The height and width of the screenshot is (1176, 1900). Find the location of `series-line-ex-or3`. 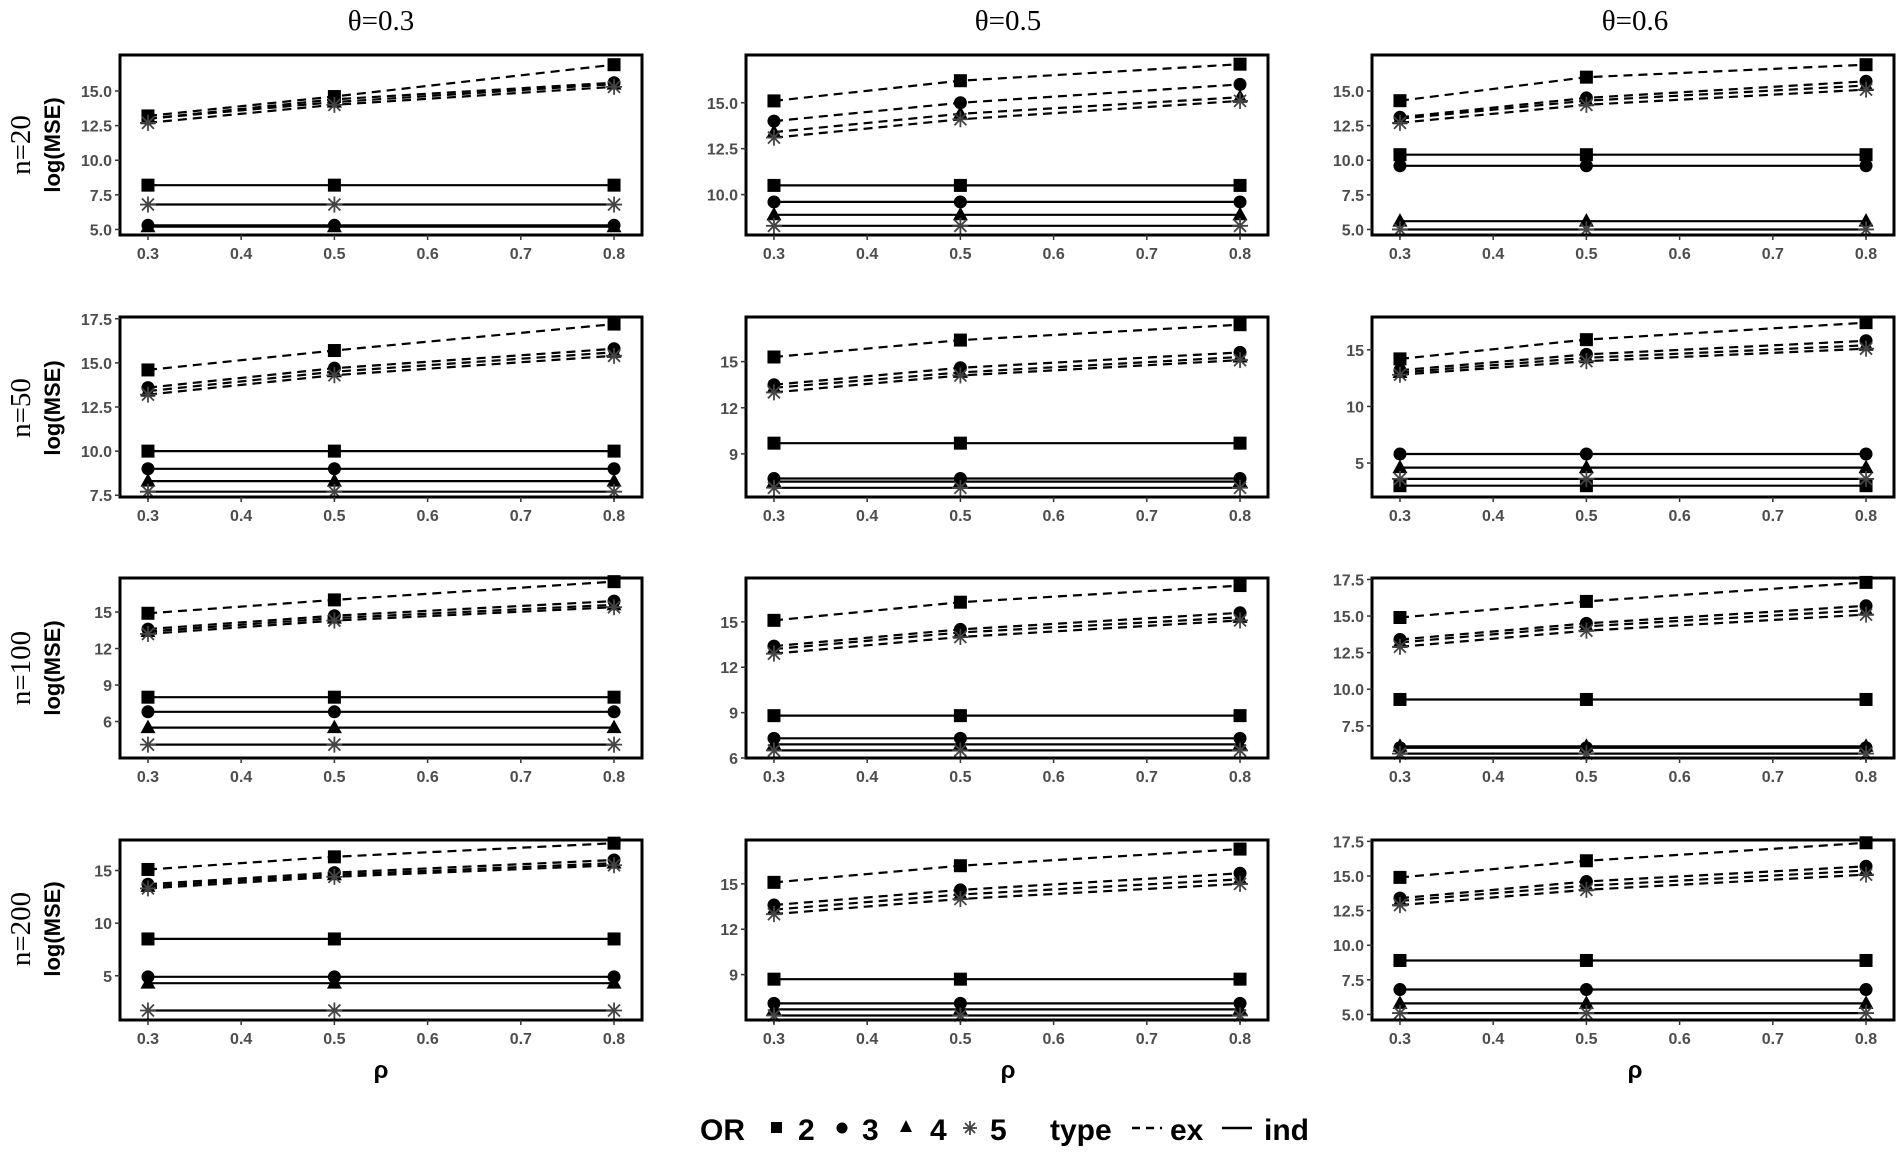

series-line-ex-or3 is located at coordinates (381, 368).